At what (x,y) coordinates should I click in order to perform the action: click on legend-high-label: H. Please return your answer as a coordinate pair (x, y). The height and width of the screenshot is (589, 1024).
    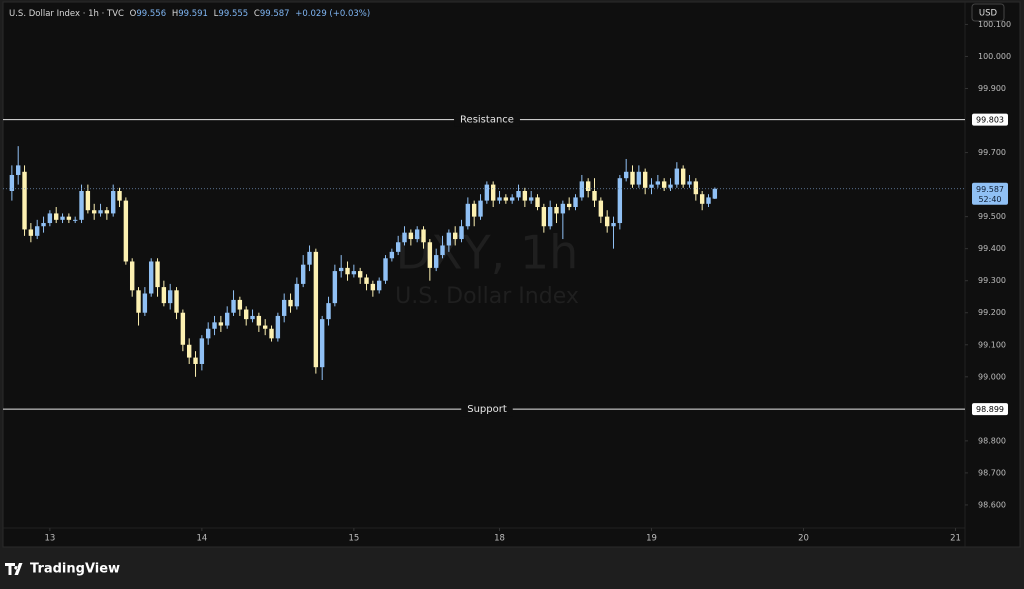
    Looking at the image, I should click on (175, 14).